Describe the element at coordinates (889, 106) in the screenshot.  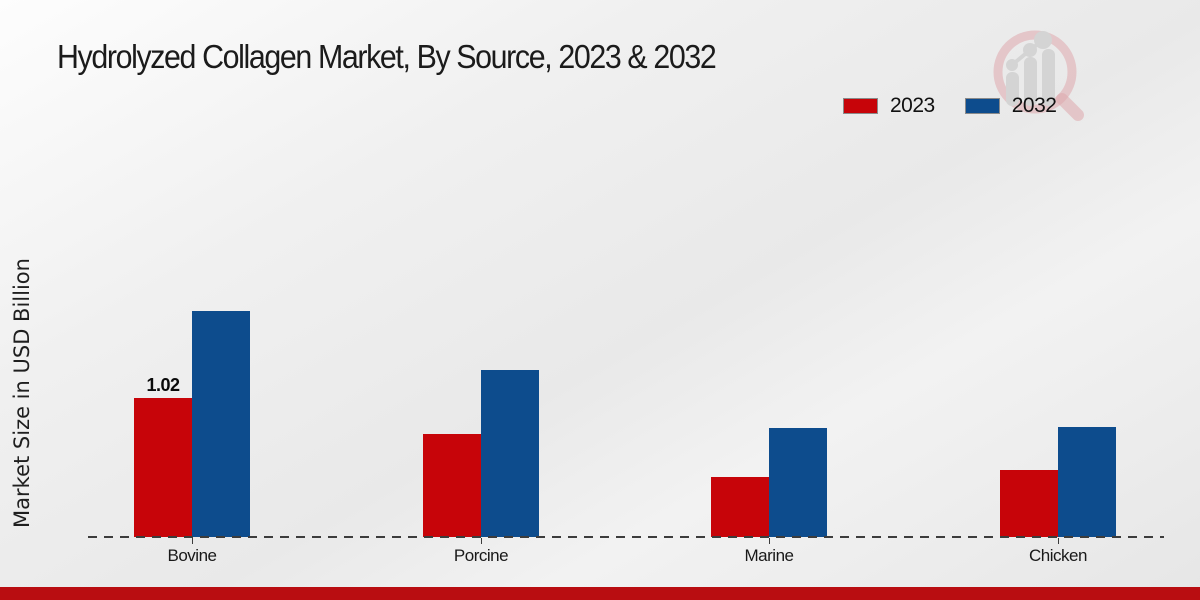
I see `legend-item-2023: 2023` at that location.